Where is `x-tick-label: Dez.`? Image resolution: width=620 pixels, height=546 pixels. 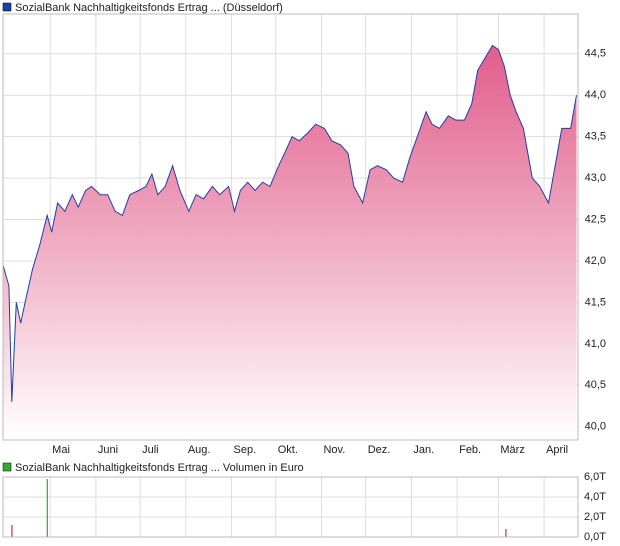 x-tick-label: Dez. is located at coordinates (379, 450).